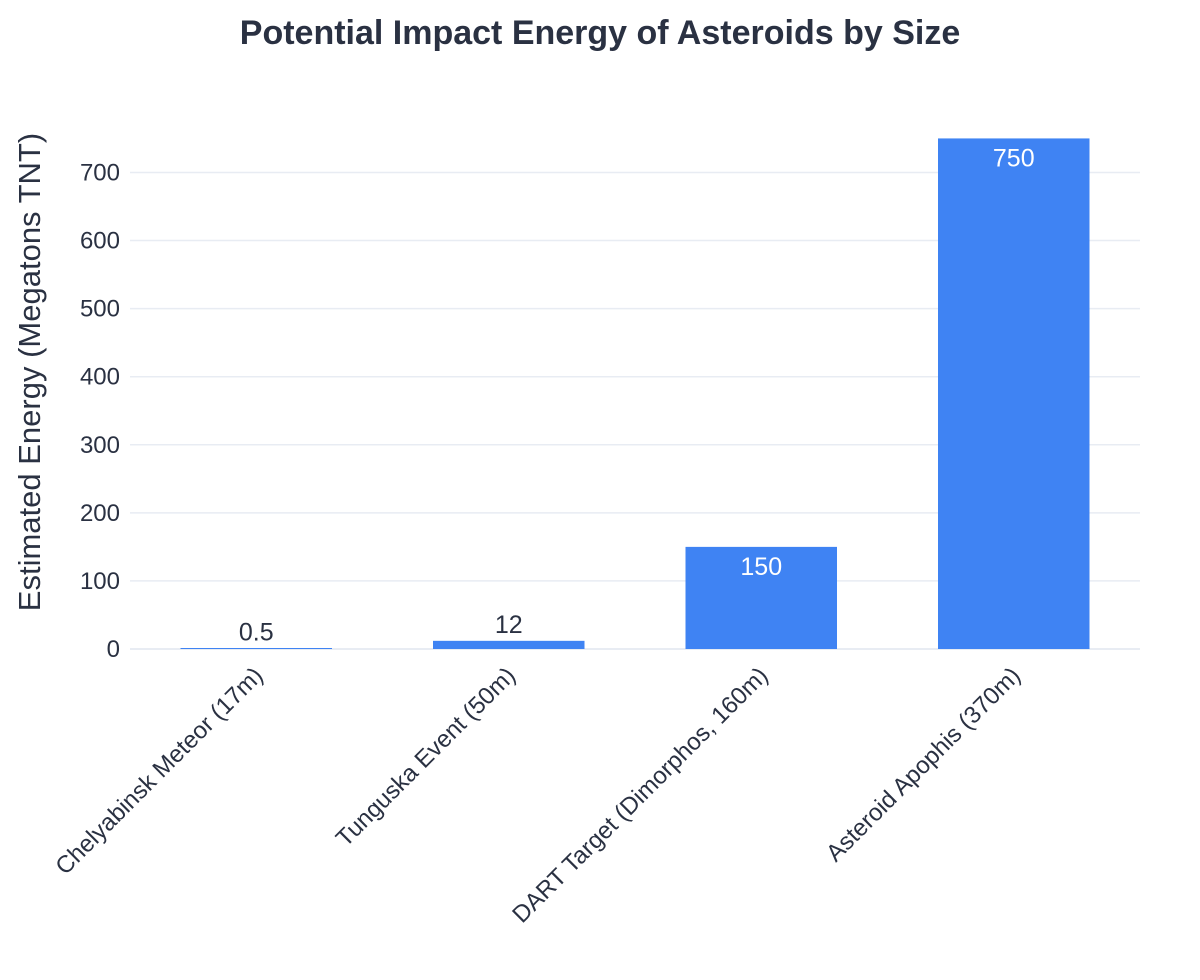 The image size is (1200, 980). What do you see at coordinates (923, 764) in the screenshot?
I see `x-tick-label: Asteroid Apophis (370m)` at bounding box center [923, 764].